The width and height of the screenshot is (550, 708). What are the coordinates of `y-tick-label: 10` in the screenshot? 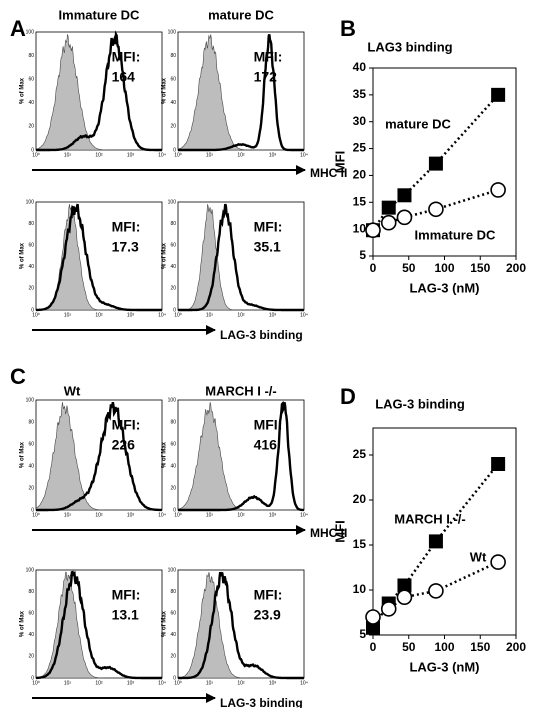 It's located at (360, 228).